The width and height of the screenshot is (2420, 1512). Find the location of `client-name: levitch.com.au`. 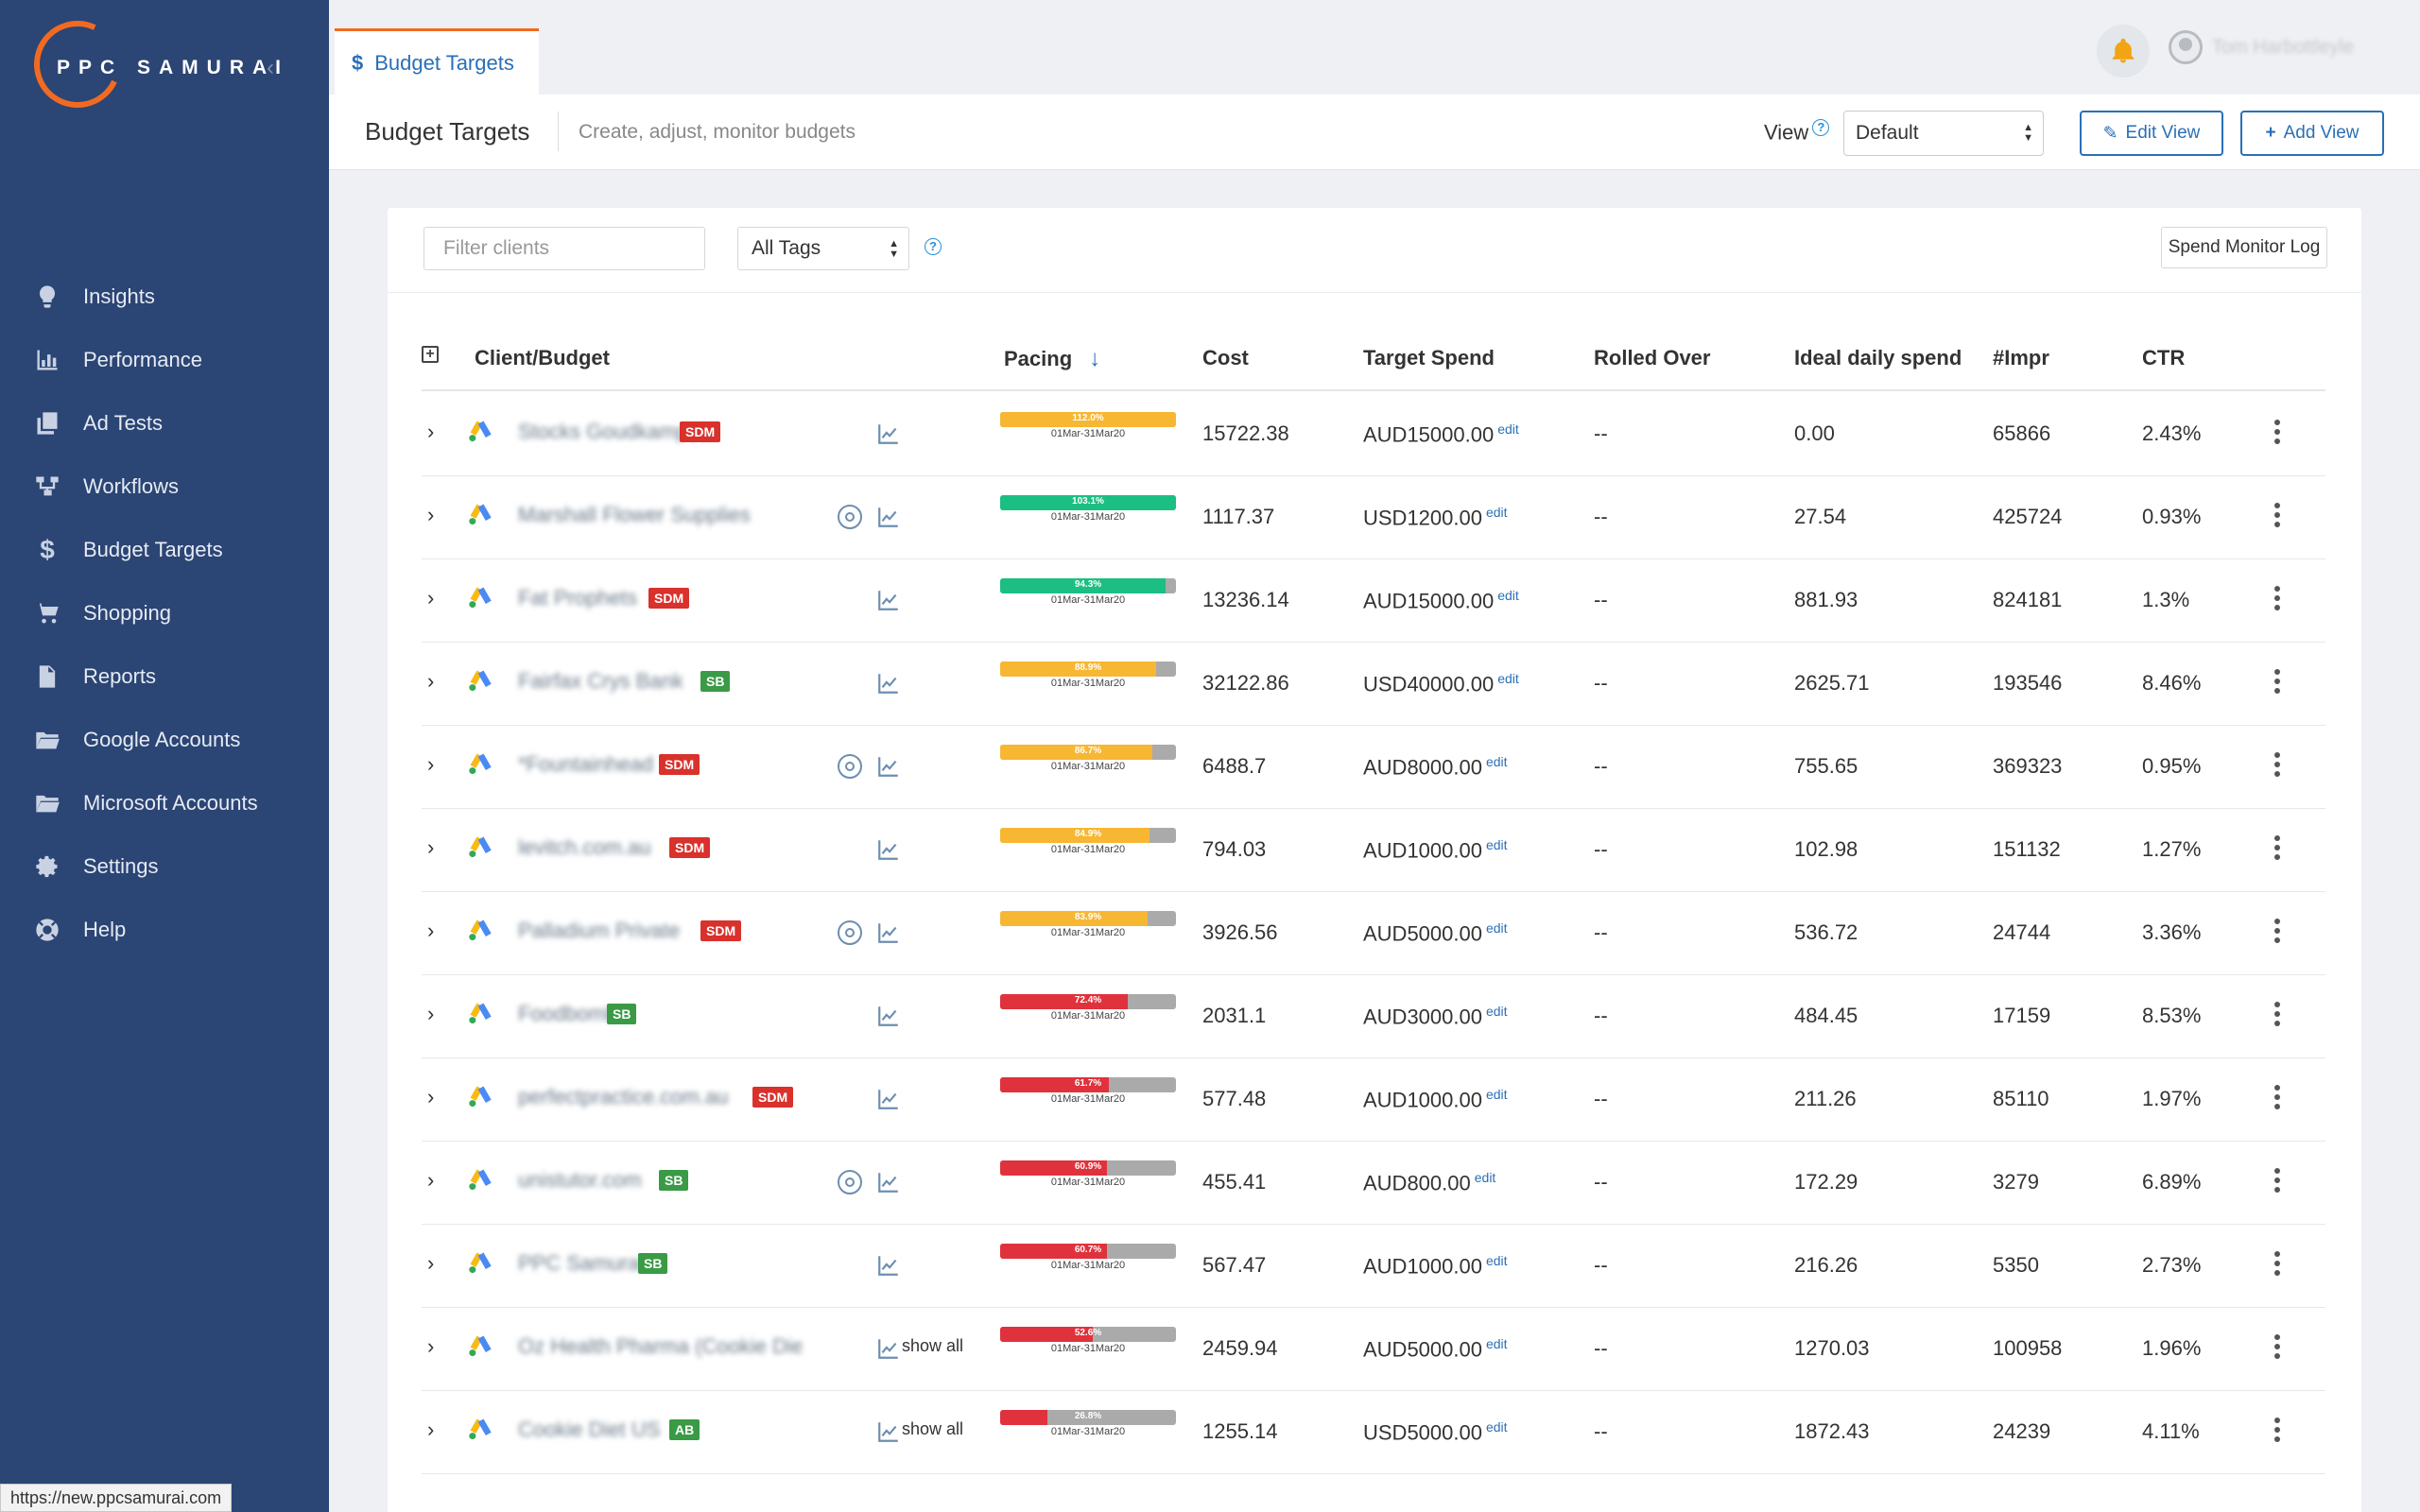

client-name: levitch.com.au is located at coordinates (584, 847).